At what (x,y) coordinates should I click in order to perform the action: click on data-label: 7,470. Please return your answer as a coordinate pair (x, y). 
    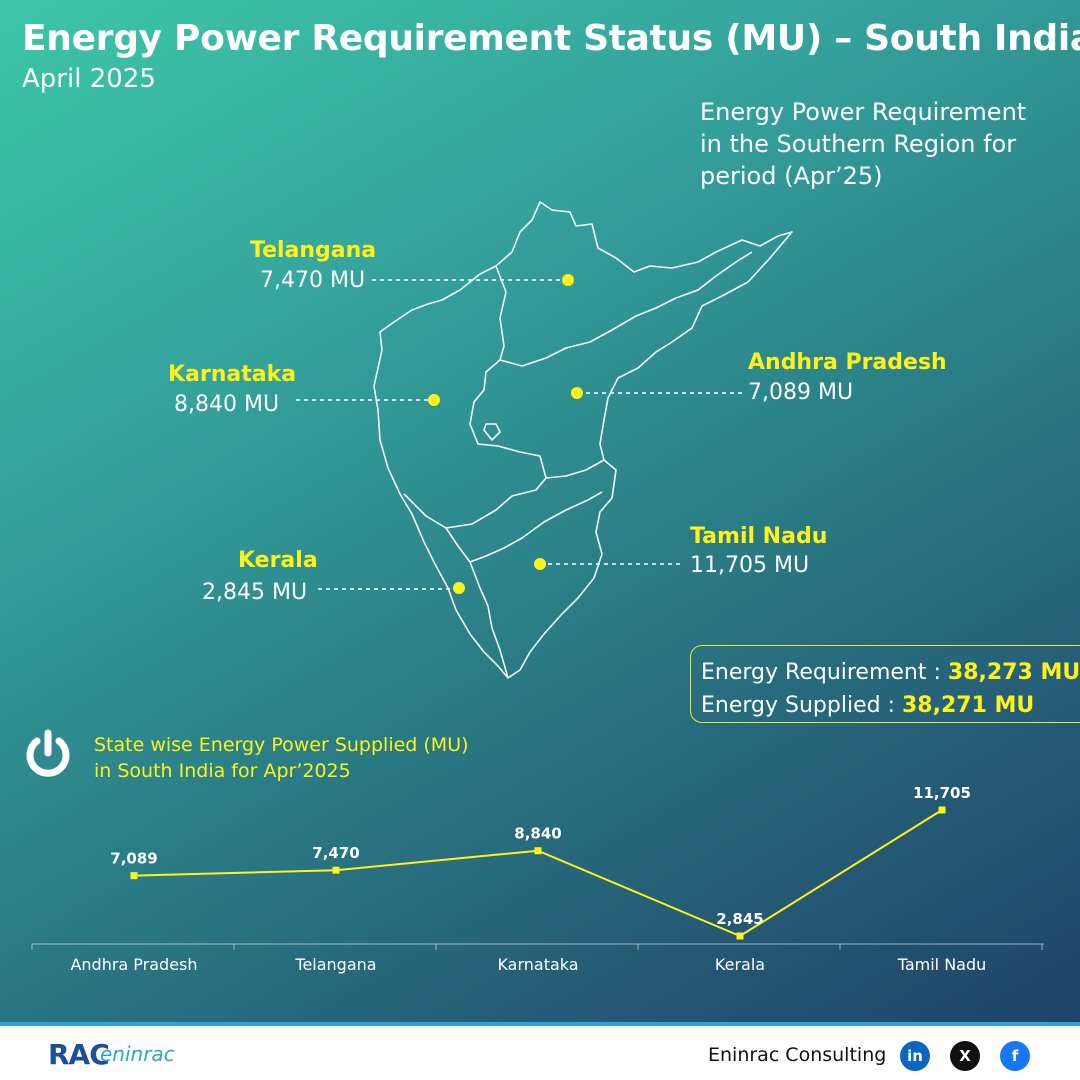
    Looking at the image, I should click on (335, 853).